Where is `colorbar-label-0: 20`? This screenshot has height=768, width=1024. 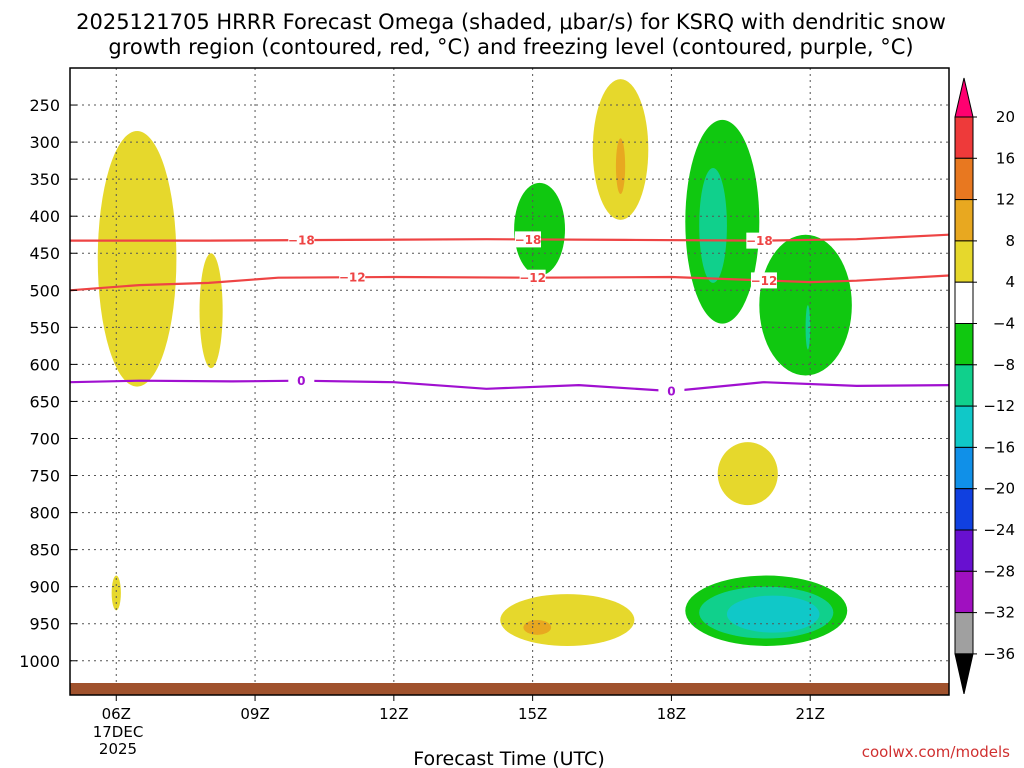 colorbar-label-0: 20 is located at coordinates (1005, 117).